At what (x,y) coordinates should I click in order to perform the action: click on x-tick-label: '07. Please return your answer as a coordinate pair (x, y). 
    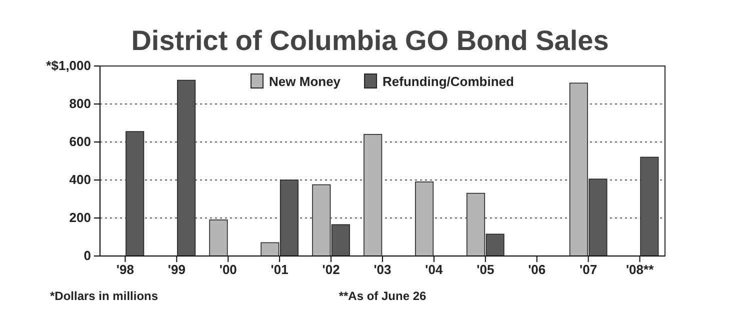
    Looking at the image, I should click on (589, 270).